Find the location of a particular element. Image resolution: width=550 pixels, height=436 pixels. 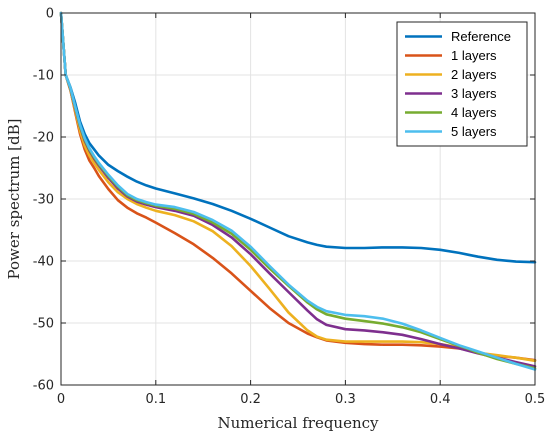

legend-box is located at coordinates (462, 84).